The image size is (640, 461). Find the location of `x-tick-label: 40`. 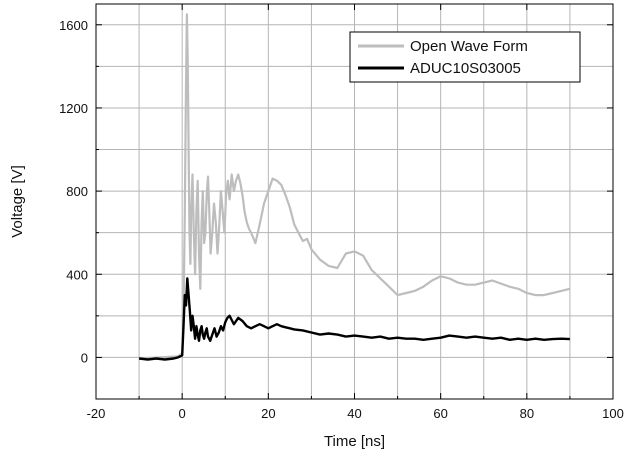

x-tick-label: 40 is located at coordinates (354, 413).